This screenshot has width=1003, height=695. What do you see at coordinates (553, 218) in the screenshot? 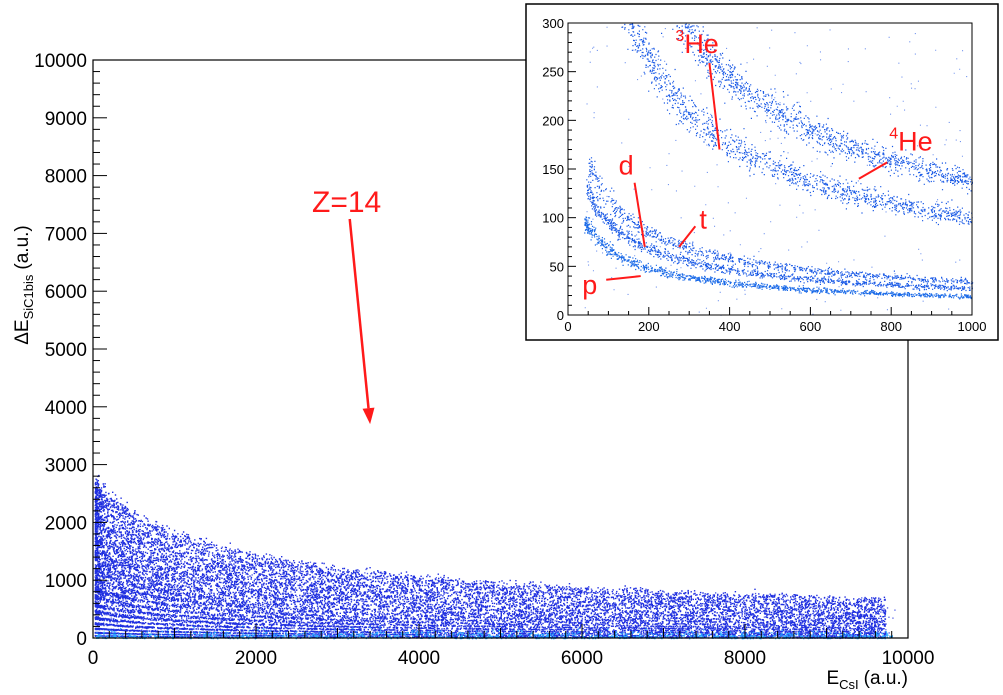
I see `inset-y-tick-label: 100` at bounding box center [553, 218].